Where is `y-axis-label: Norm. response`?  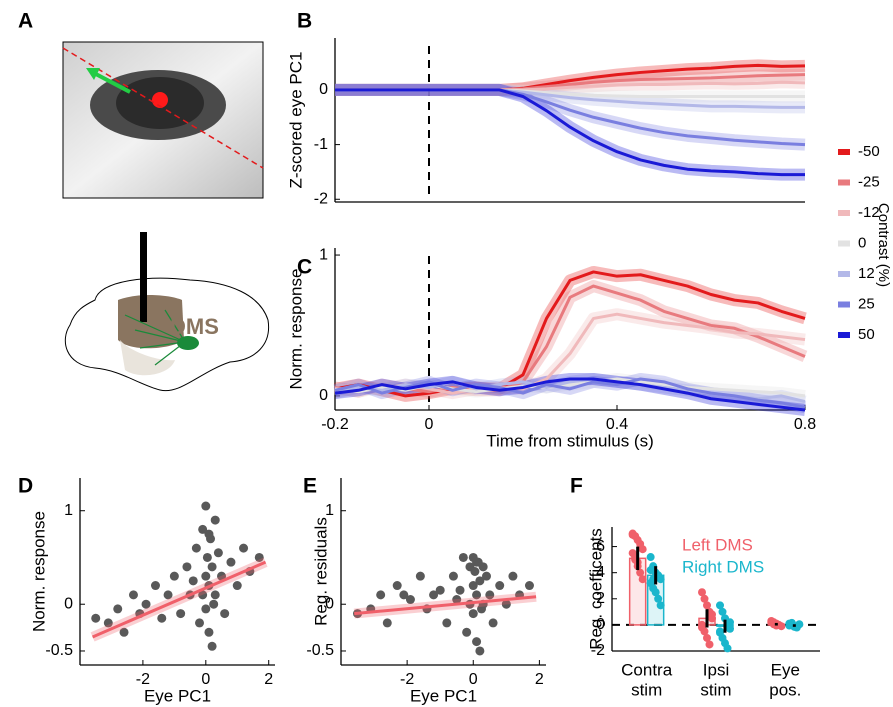 y-axis-label: Norm. response is located at coordinates (38, 571).